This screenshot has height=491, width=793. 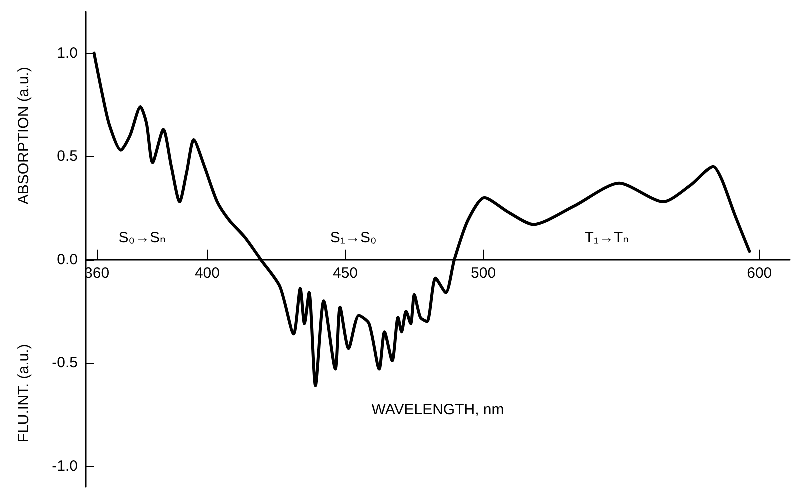 I want to click on x-tick-label: 400, so click(x=207, y=273).